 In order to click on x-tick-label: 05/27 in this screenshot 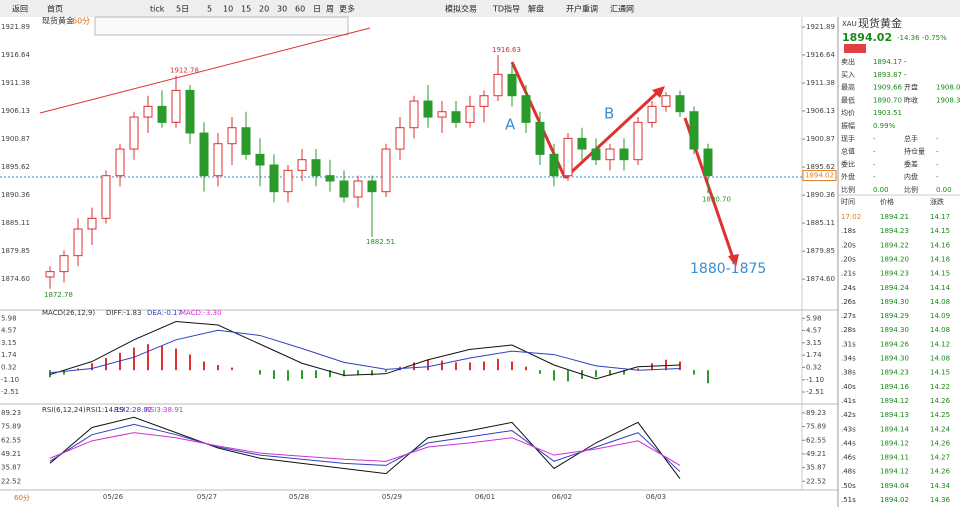, I will do `click(207, 497)`.